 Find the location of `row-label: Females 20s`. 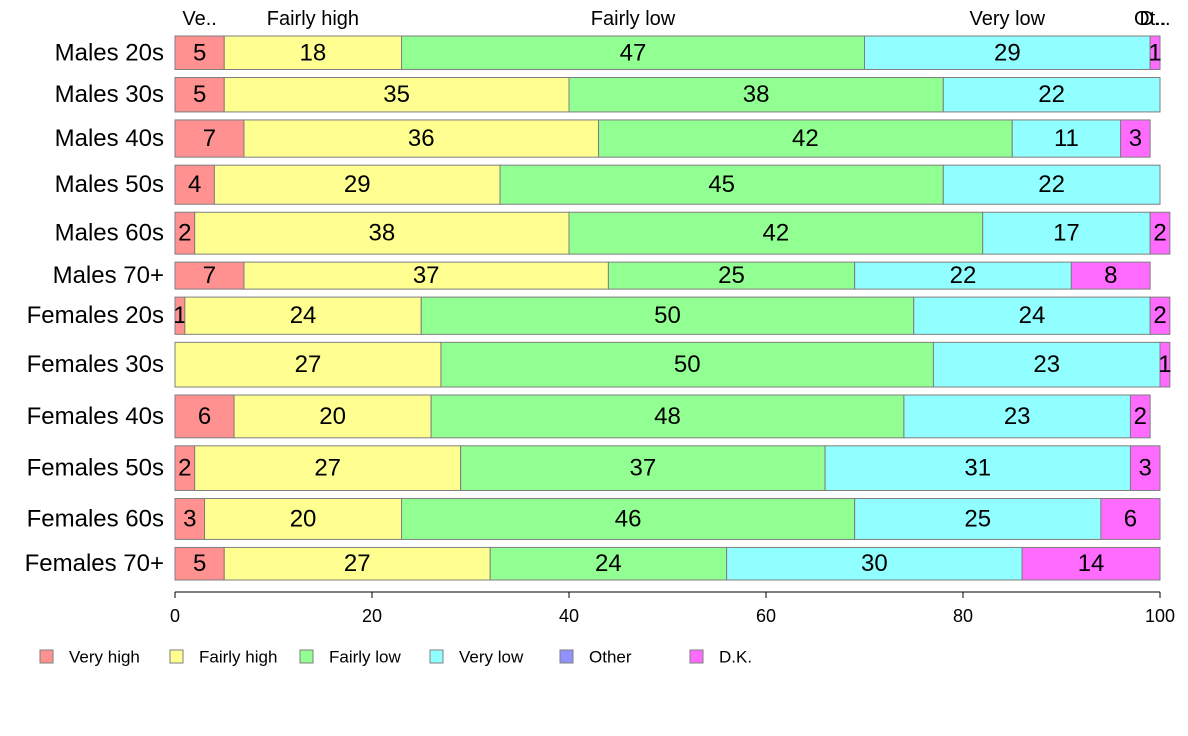

row-label: Females 20s is located at coordinates (95, 315).